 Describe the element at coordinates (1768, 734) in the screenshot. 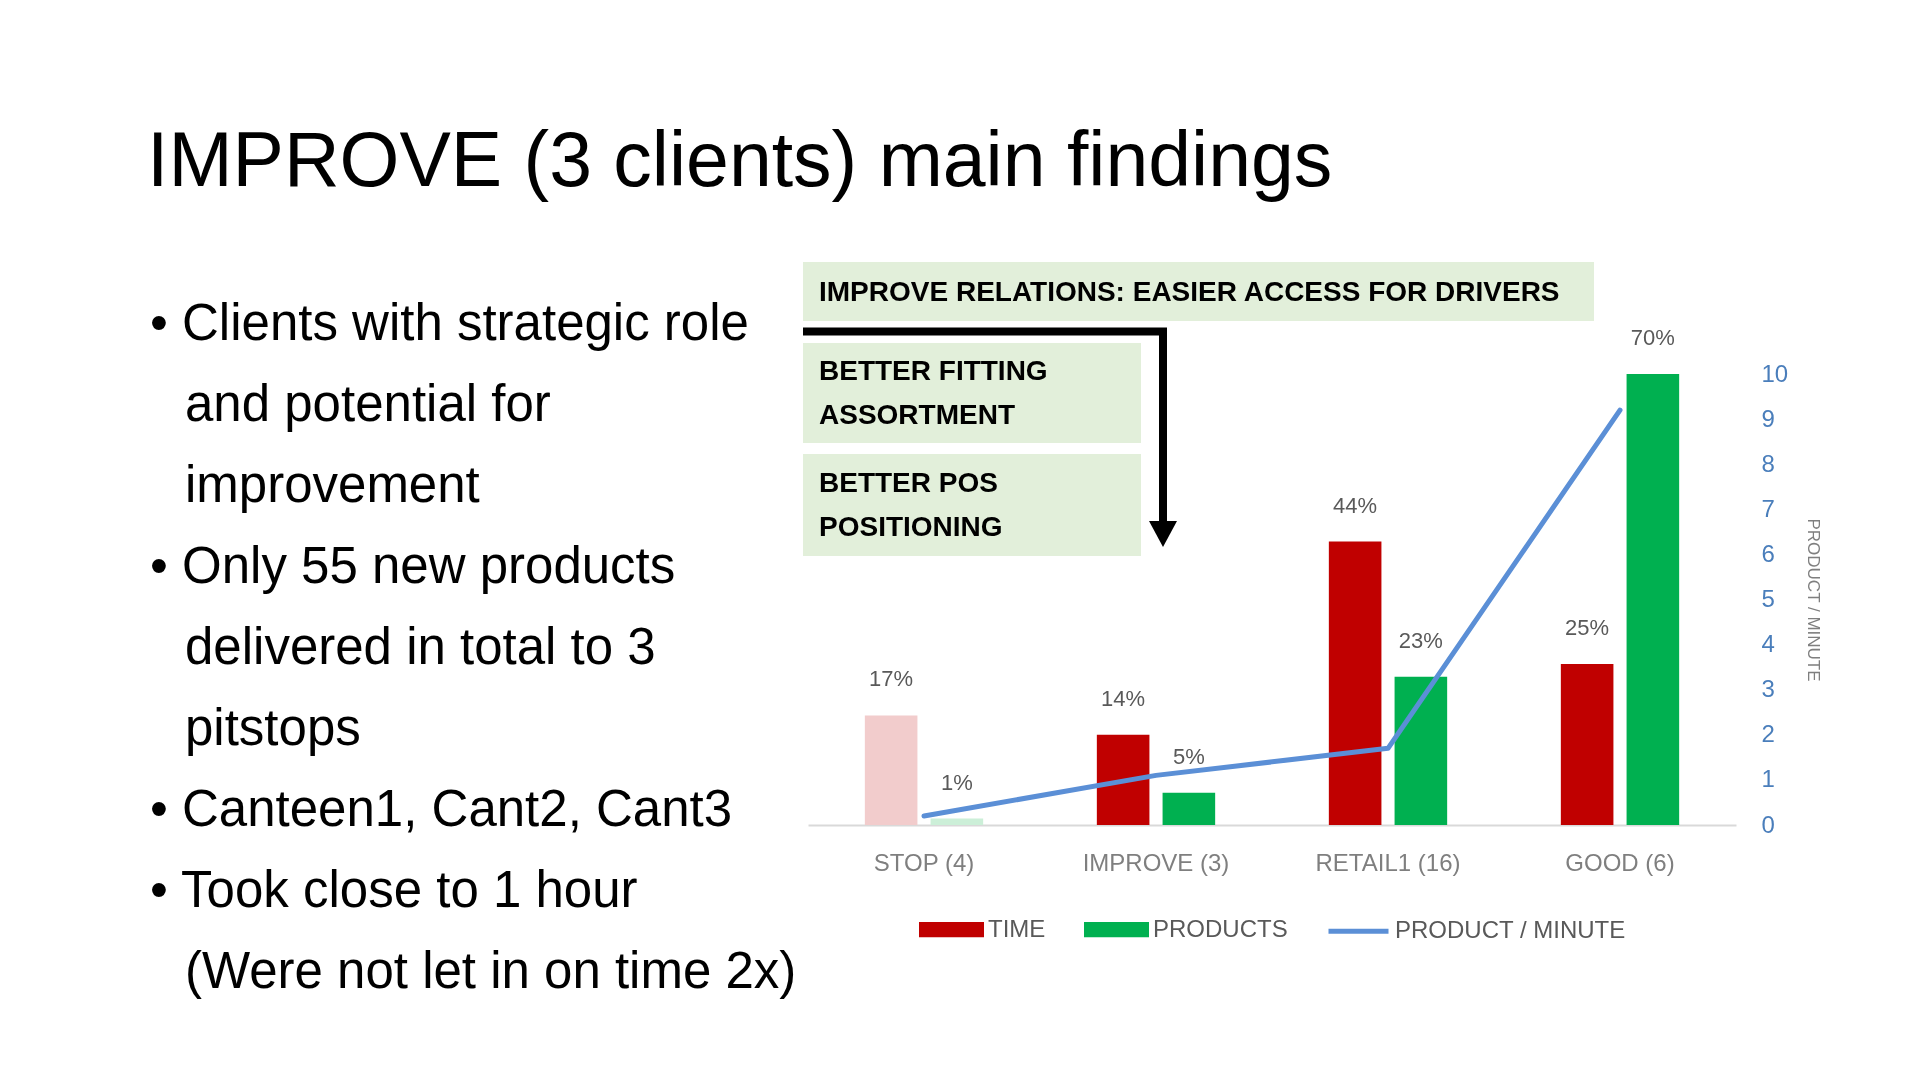

I see `y2-tick-label: 2` at that location.